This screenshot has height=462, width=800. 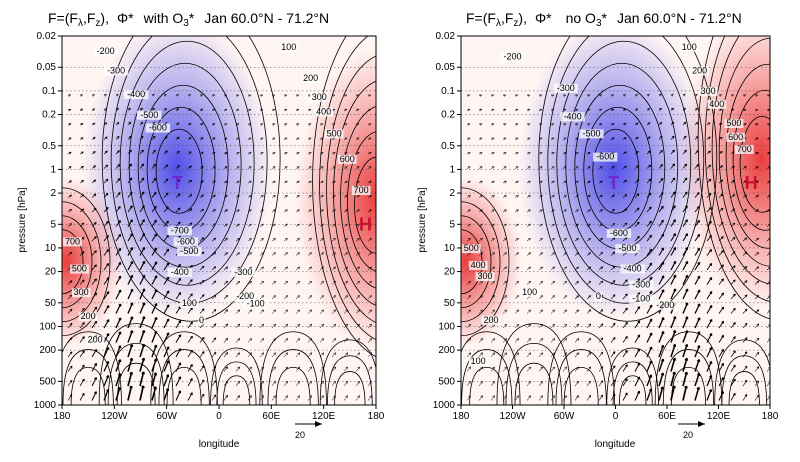 I want to click on contour-label: -700, so click(x=180, y=230).